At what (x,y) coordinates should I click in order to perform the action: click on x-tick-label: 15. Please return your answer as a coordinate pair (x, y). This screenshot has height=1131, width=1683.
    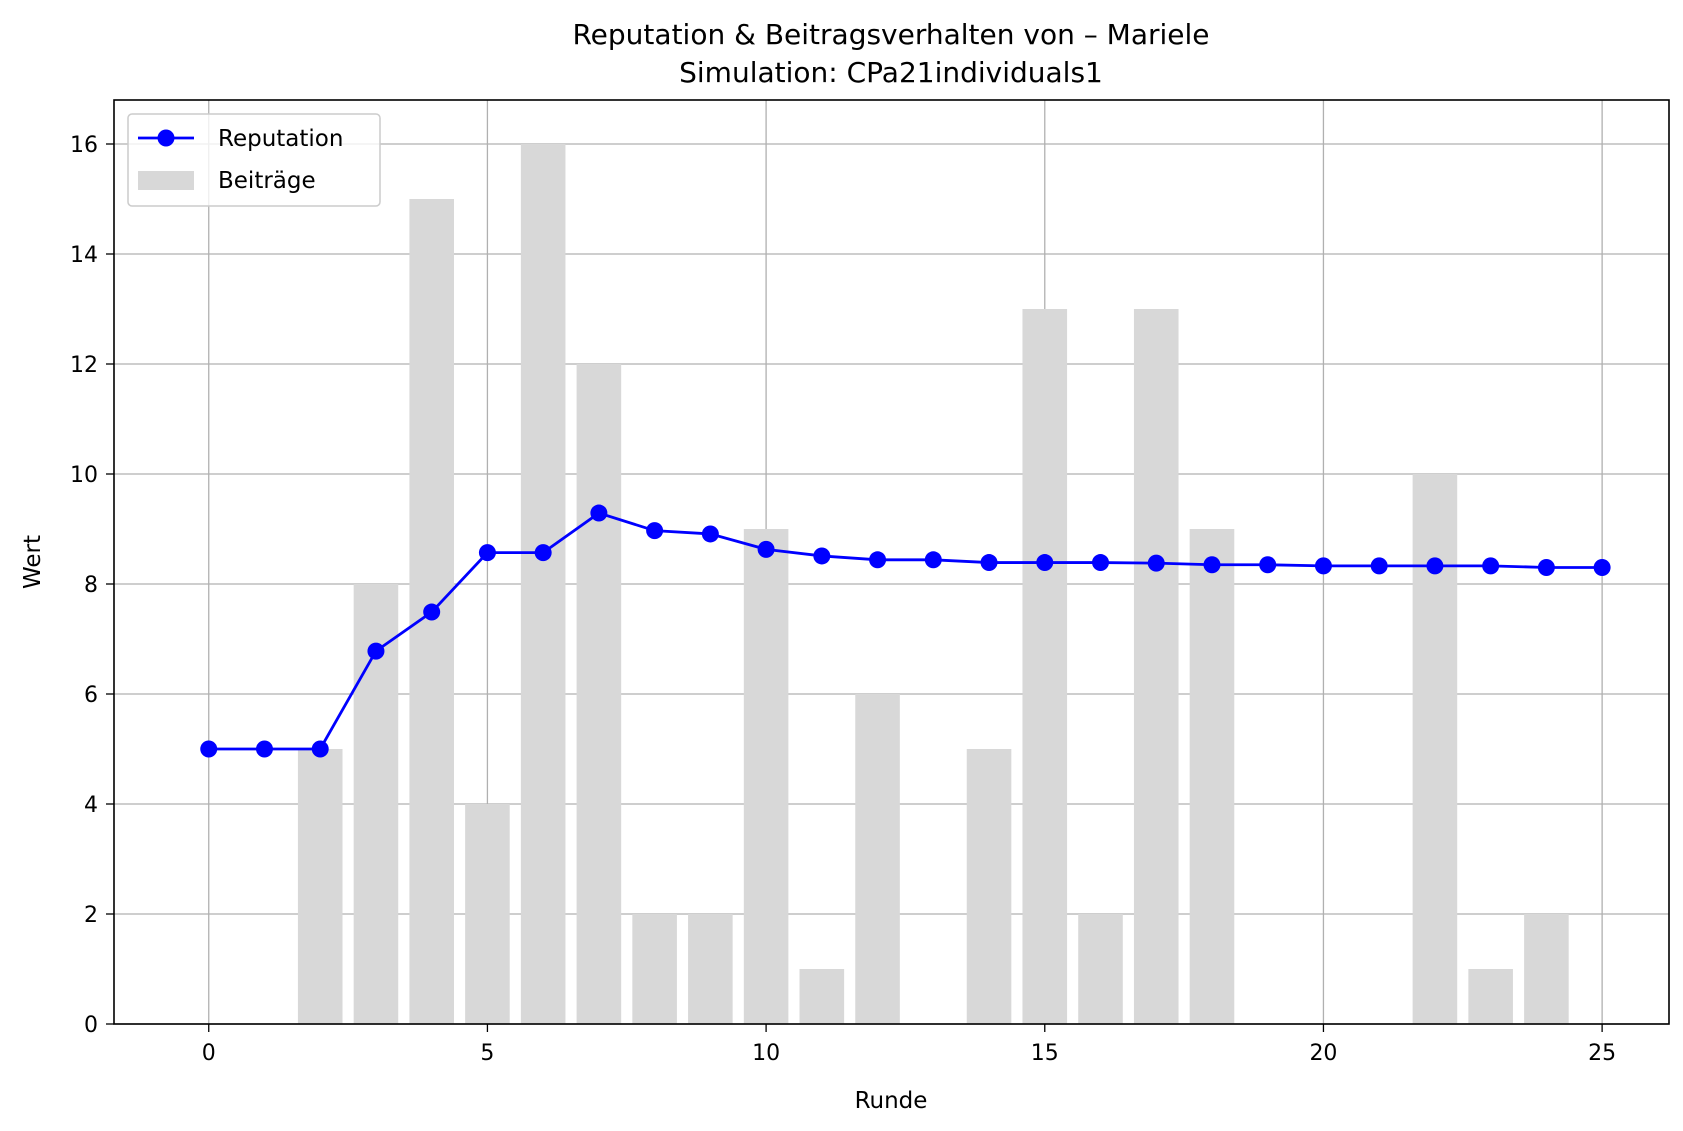
    Looking at the image, I should click on (1045, 1053).